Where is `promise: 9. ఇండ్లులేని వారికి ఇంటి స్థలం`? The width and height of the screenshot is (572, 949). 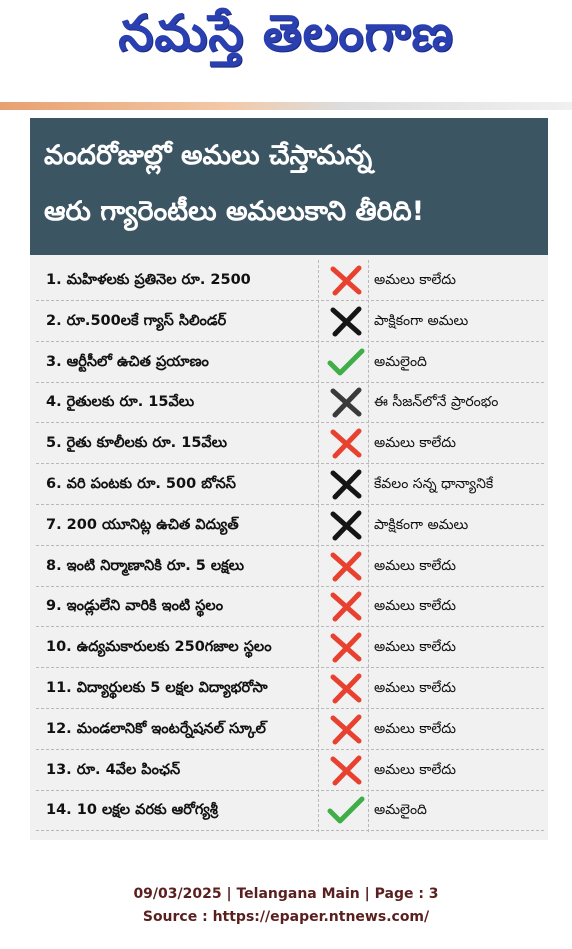
promise: 9. ఇండ్లులేని వారికి ఇంటి స్థలం is located at coordinates (135, 606).